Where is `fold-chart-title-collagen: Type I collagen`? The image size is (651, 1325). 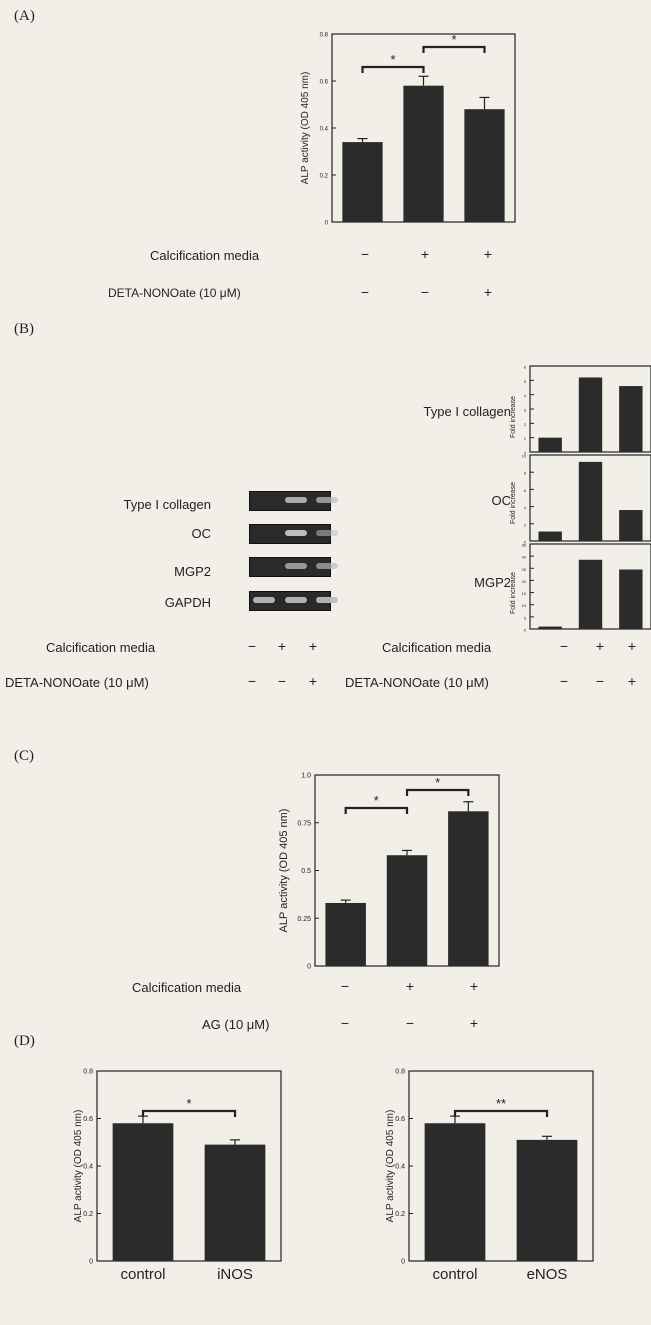
fold-chart-title-collagen: Type I collagen is located at coordinates (467, 411).